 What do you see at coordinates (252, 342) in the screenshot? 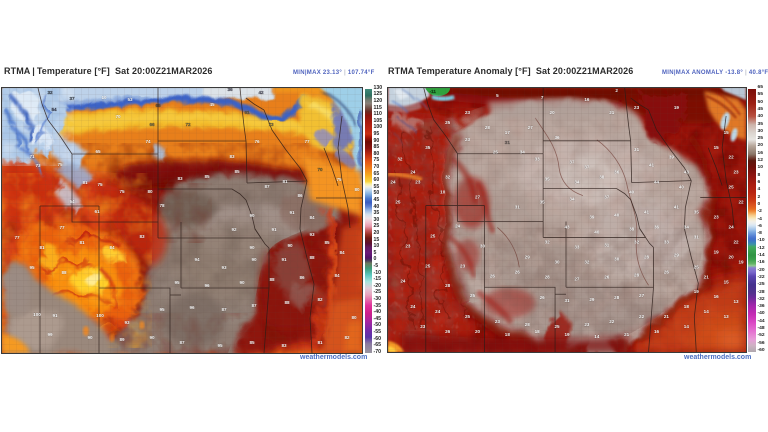
I see `svg-text: 85` at bounding box center [252, 342].